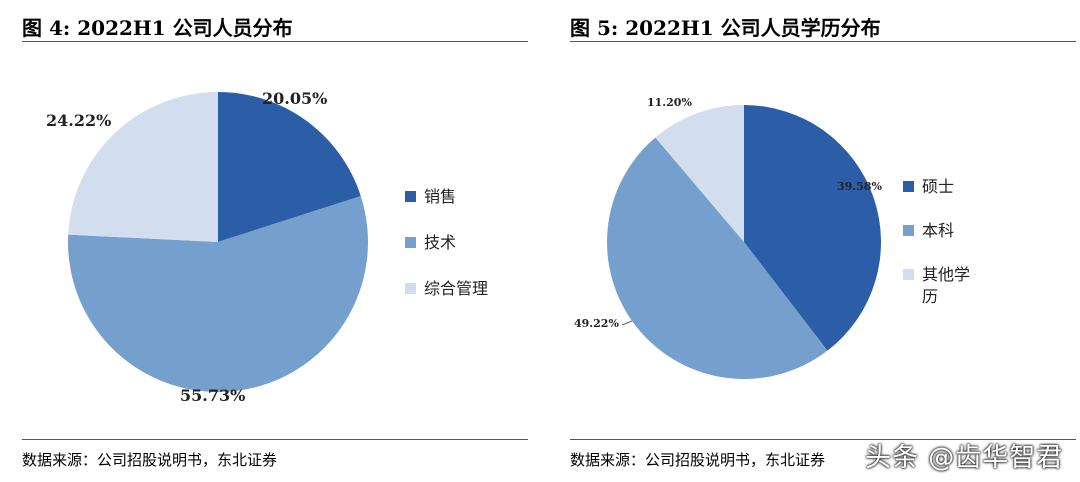 This screenshot has width=1080, height=482. Describe the element at coordinates (964, 458) in the screenshot. I see `watermark: 头条 @齿华智君` at that location.